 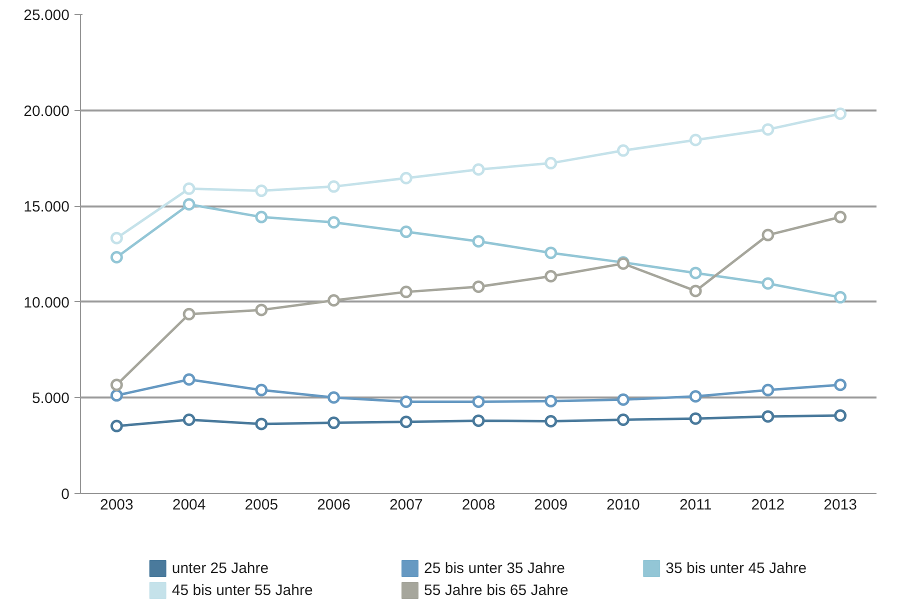 What do you see at coordinates (47, 15) in the screenshot?
I see `y-tick-label: 25.000` at bounding box center [47, 15].